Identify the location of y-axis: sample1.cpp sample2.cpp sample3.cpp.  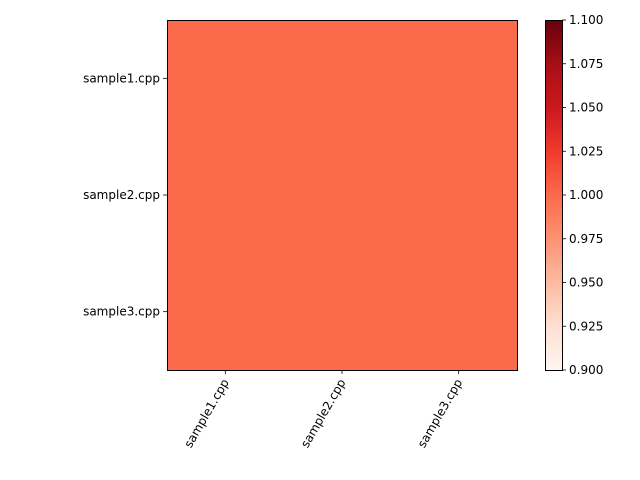
(125, 195).